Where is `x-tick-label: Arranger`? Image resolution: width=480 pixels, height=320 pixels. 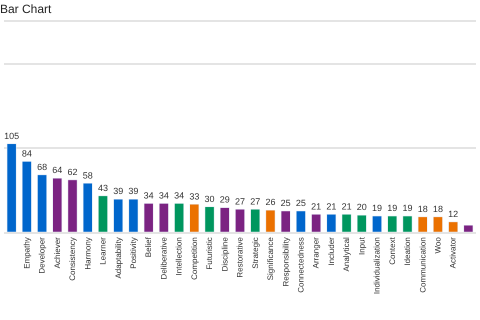
x-tick-label: Arranger is located at coordinates (316, 252).